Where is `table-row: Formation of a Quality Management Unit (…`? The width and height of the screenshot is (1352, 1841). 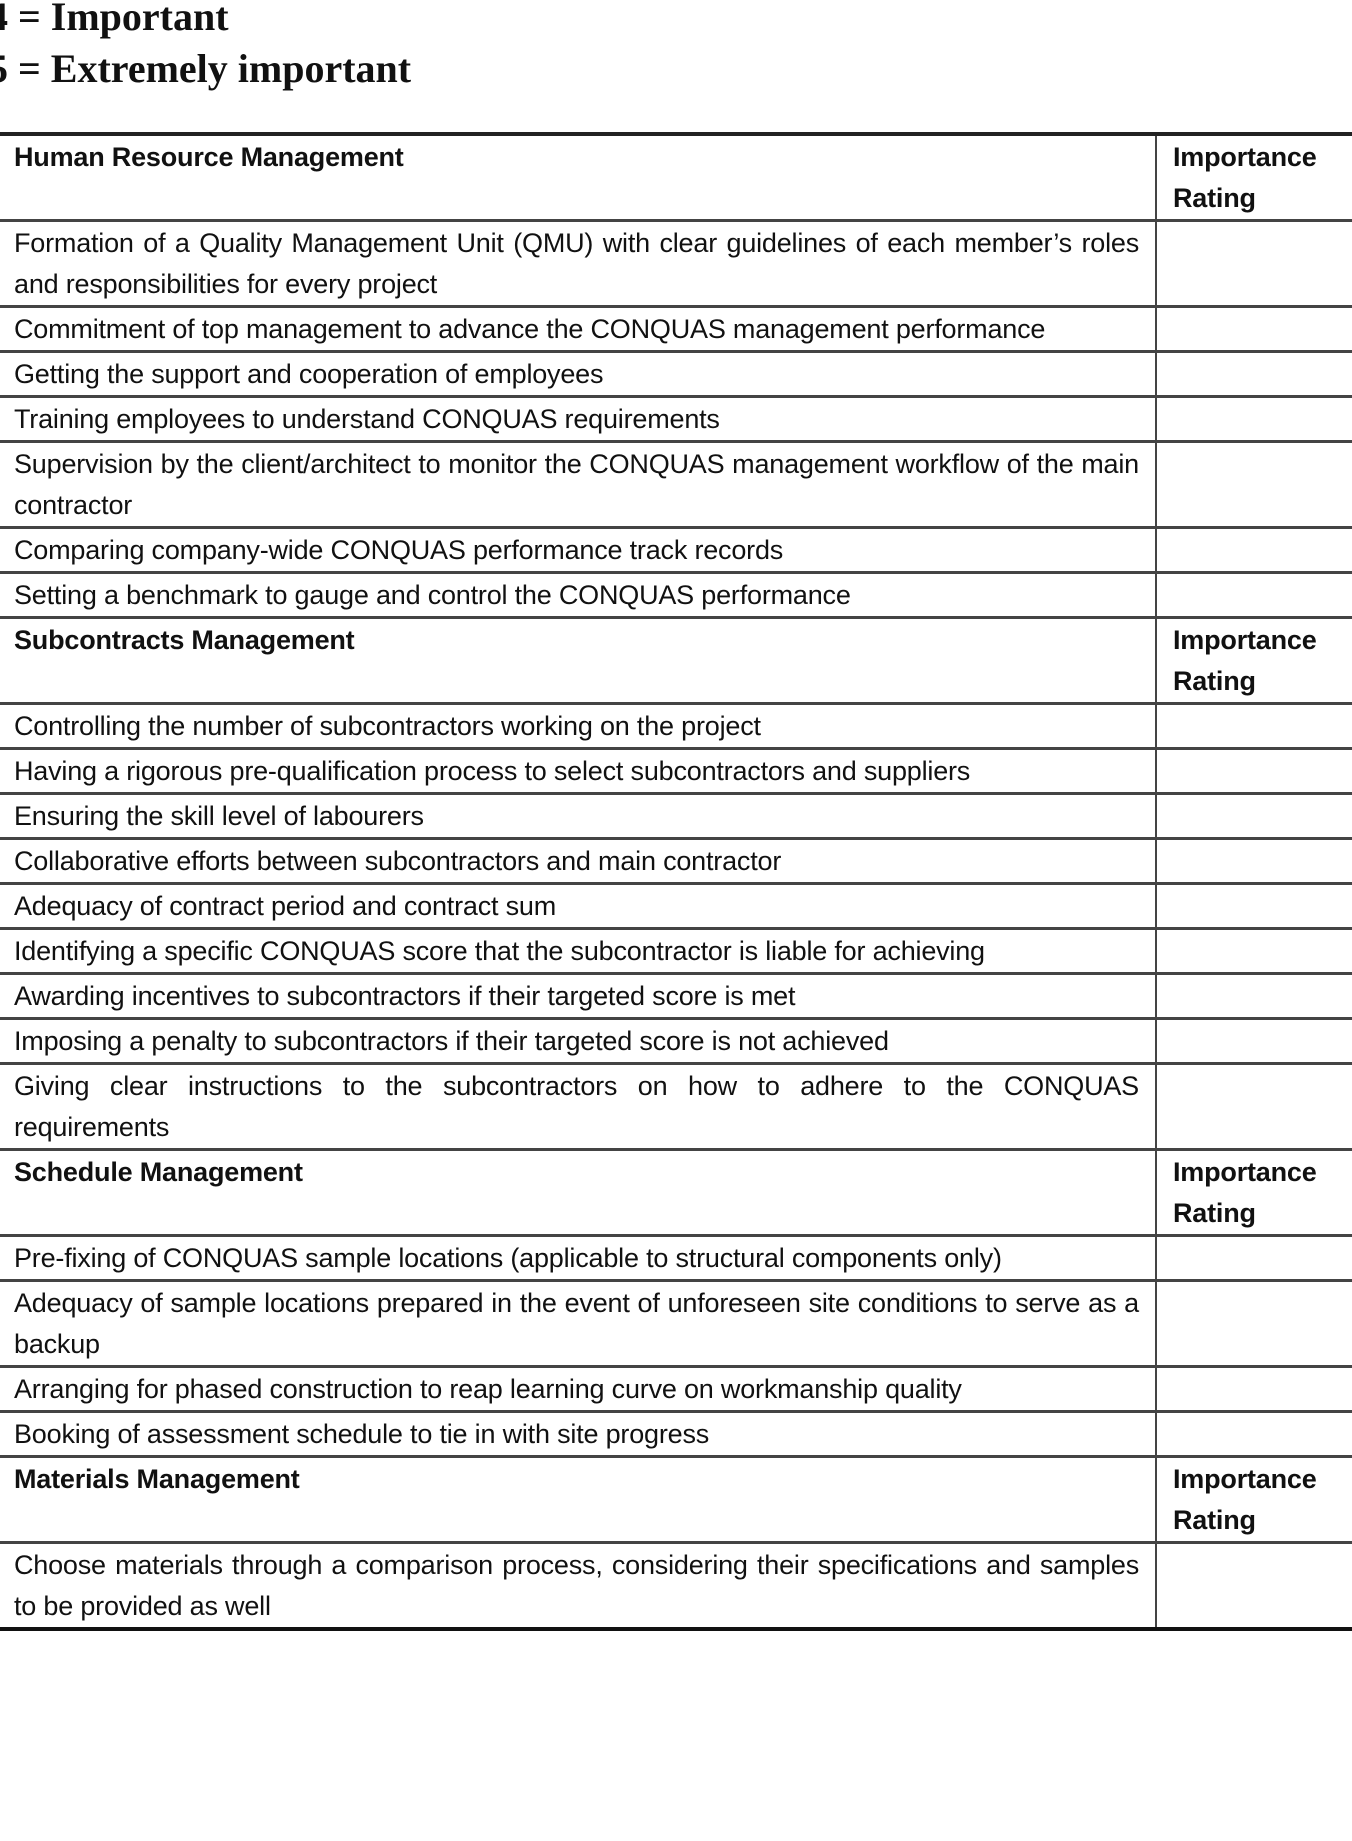
table-row: Formation of a Quality Management Unit (… is located at coordinates (676, 264).